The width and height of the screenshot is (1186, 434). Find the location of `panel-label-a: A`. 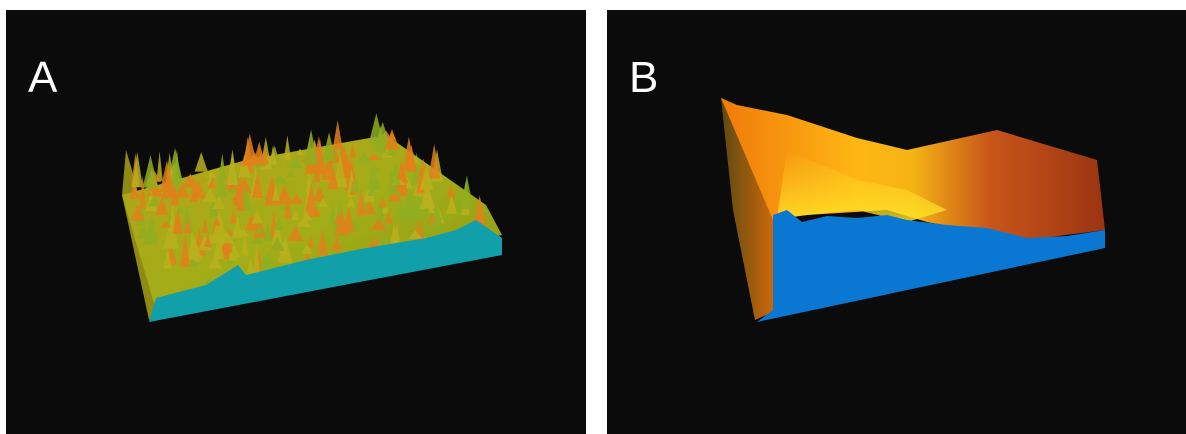

panel-label-a: A is located at coordinates (43, 77).